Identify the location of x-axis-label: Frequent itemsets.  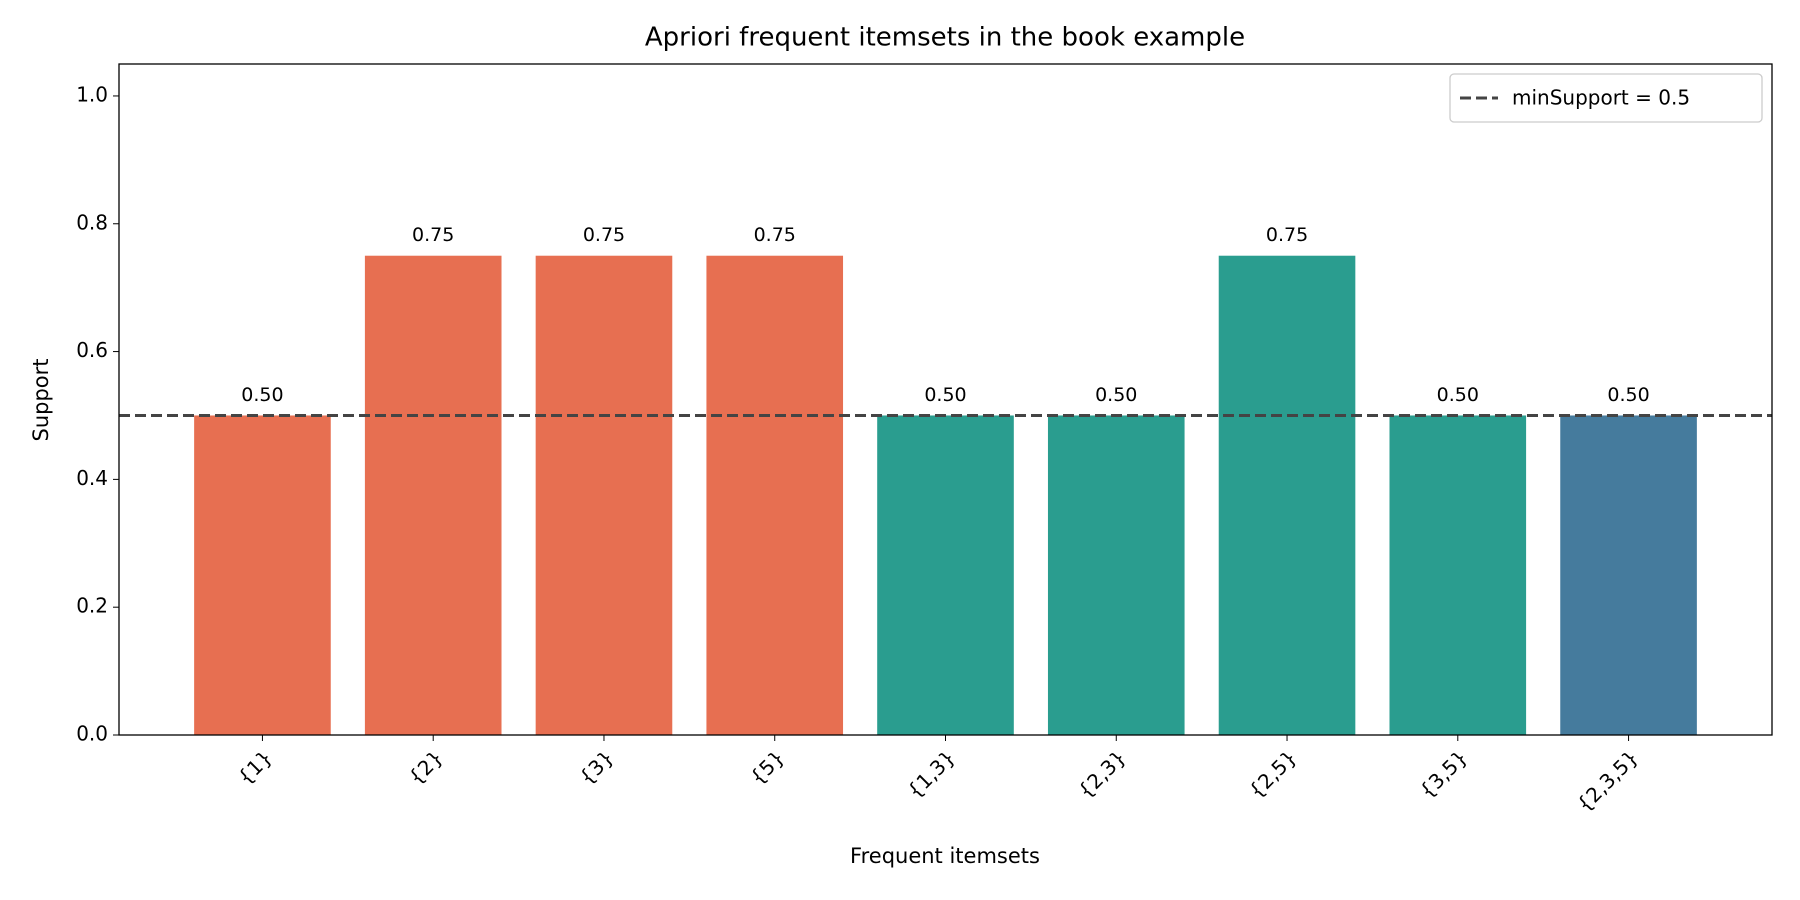
(945, 856).